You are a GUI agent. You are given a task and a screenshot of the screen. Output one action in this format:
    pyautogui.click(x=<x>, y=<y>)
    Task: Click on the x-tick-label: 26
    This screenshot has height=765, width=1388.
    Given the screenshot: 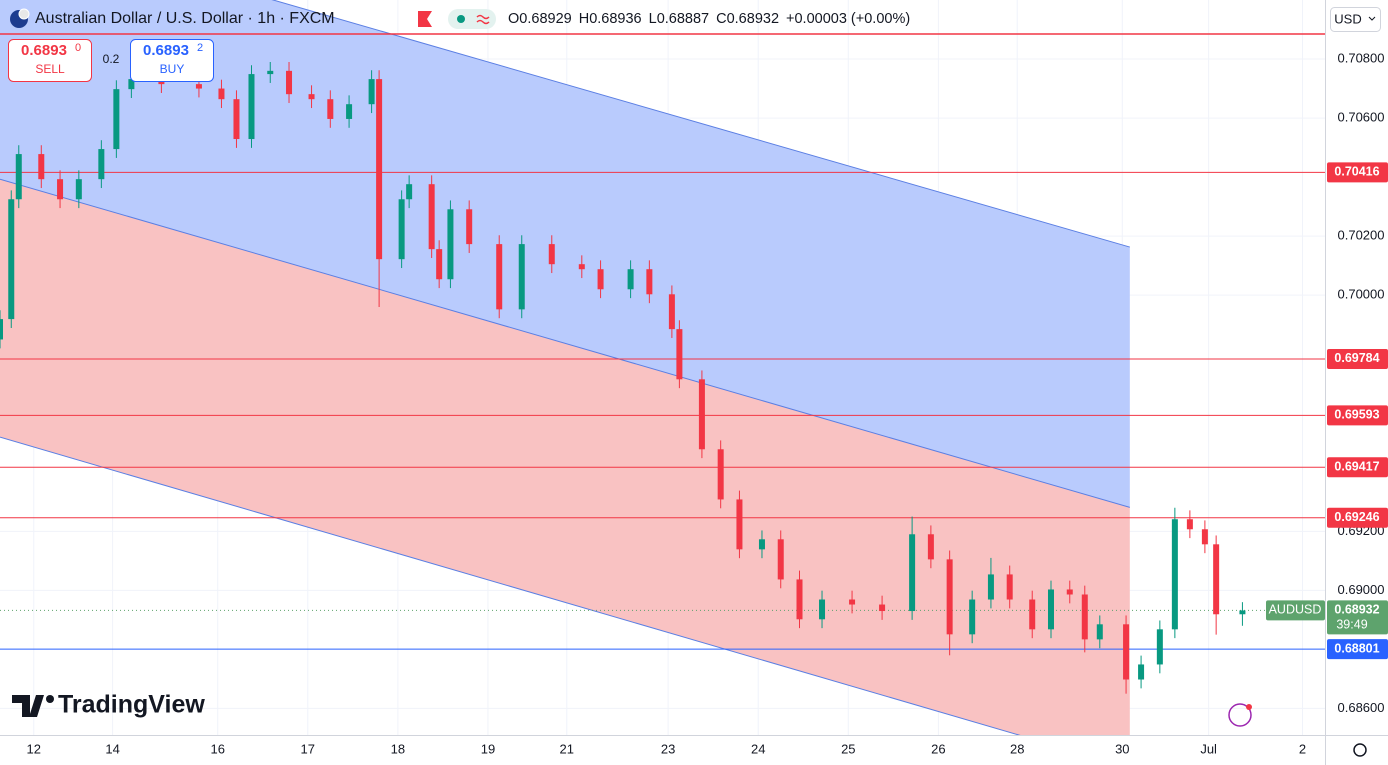 What is the action you would take?
    pyautogui.click(x=938, y=748)
    